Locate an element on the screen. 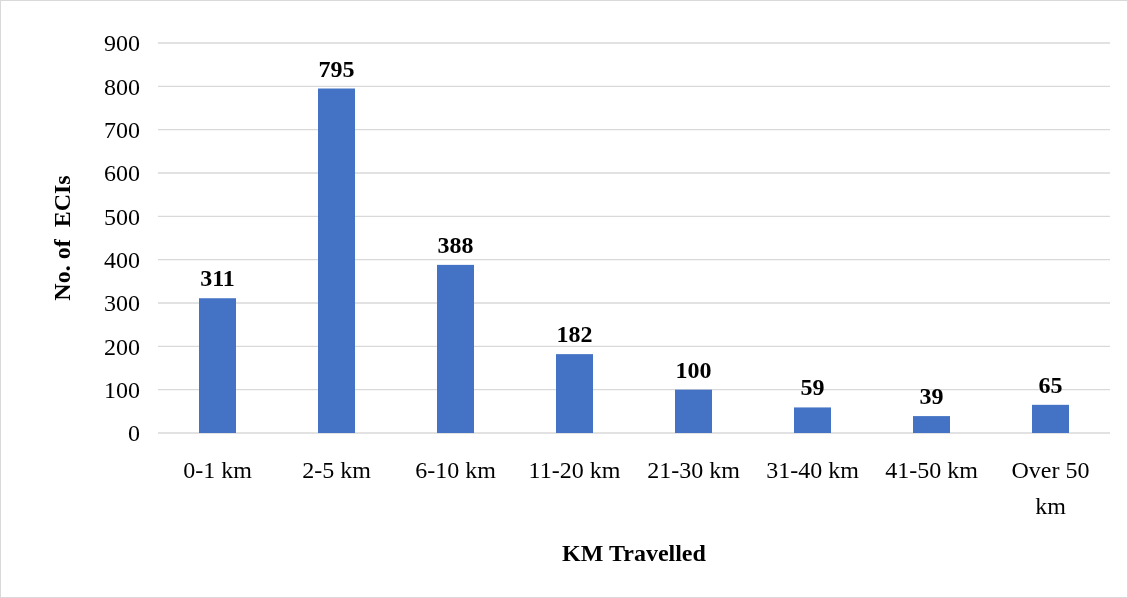 Image resolution: width=1128 pixels, height=598 pixels. y-tick-label: 900 is located at coordinates (122, 43).